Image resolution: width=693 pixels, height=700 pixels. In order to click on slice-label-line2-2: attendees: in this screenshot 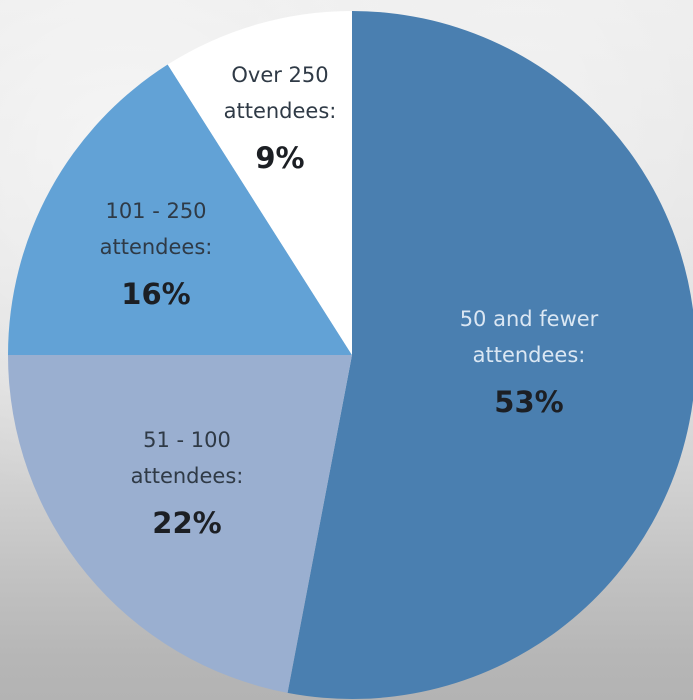, I will do `click(187, 476)`.